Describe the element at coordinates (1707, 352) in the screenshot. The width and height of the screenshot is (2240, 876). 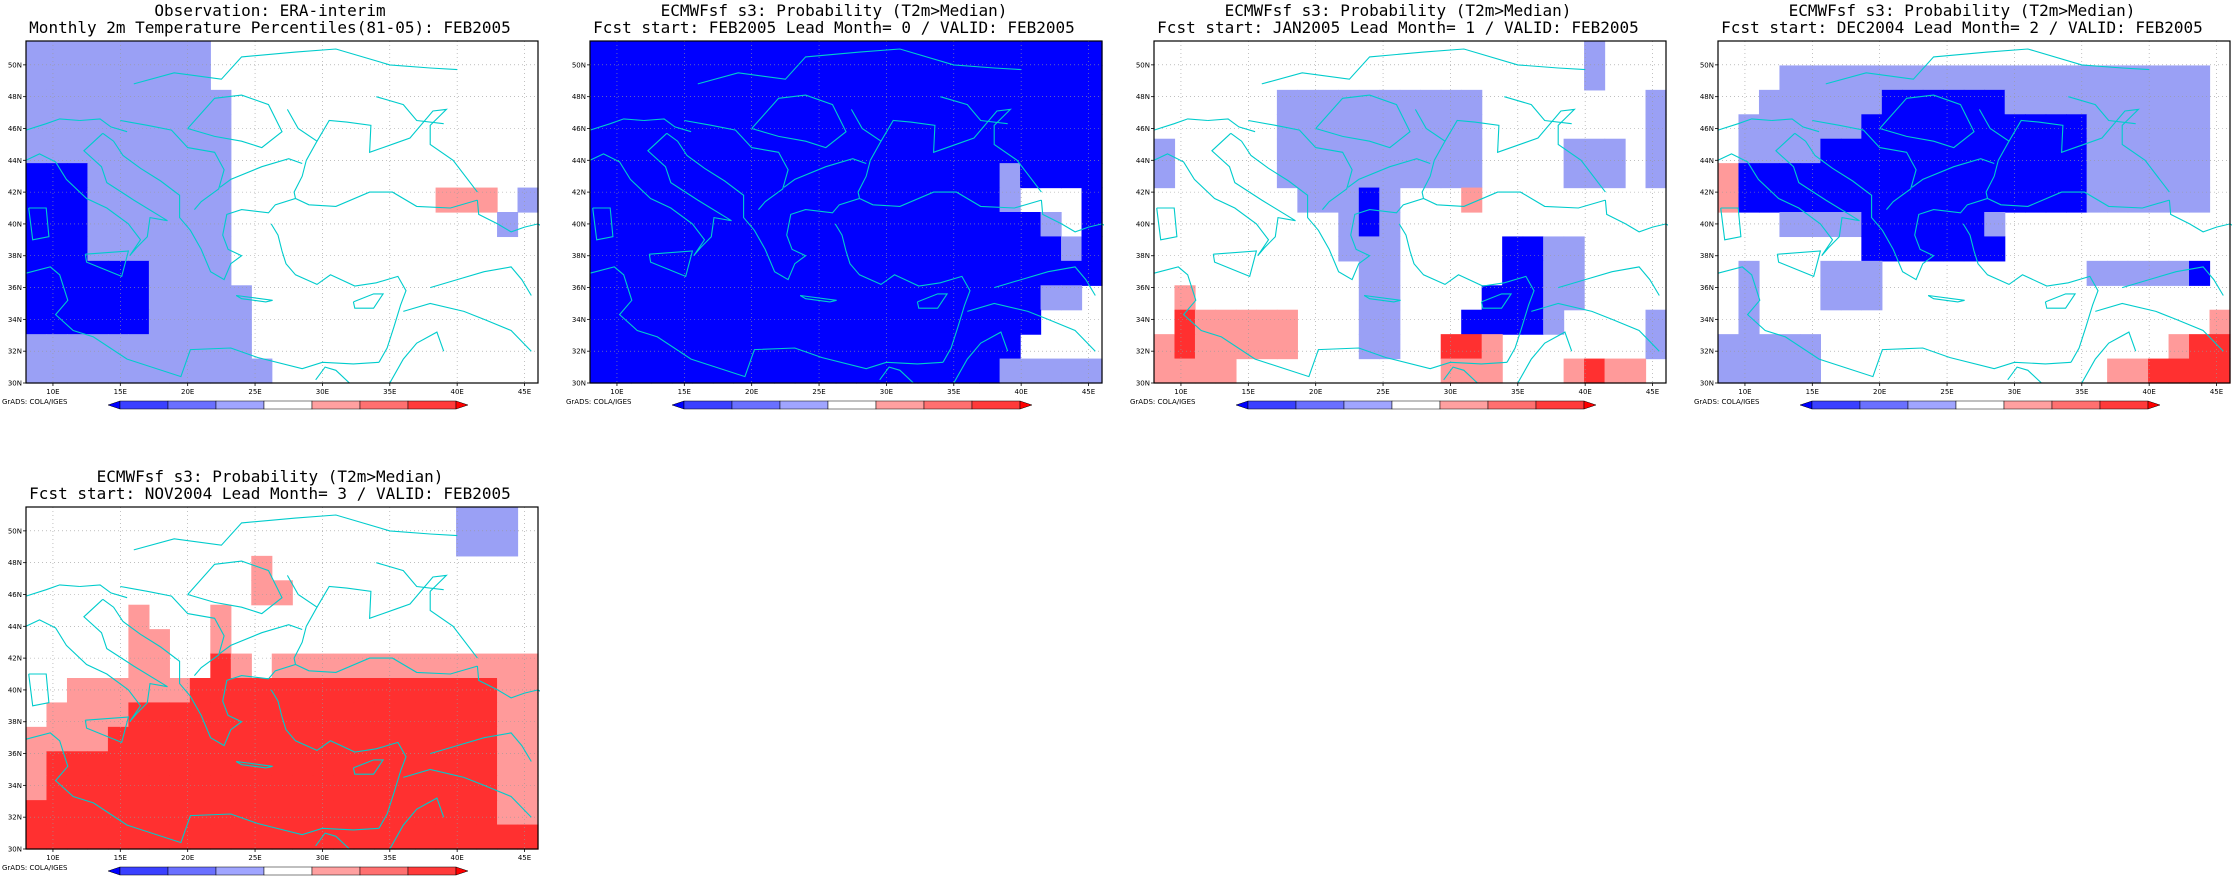
I see `lat-tick-label: 32N` at that location.